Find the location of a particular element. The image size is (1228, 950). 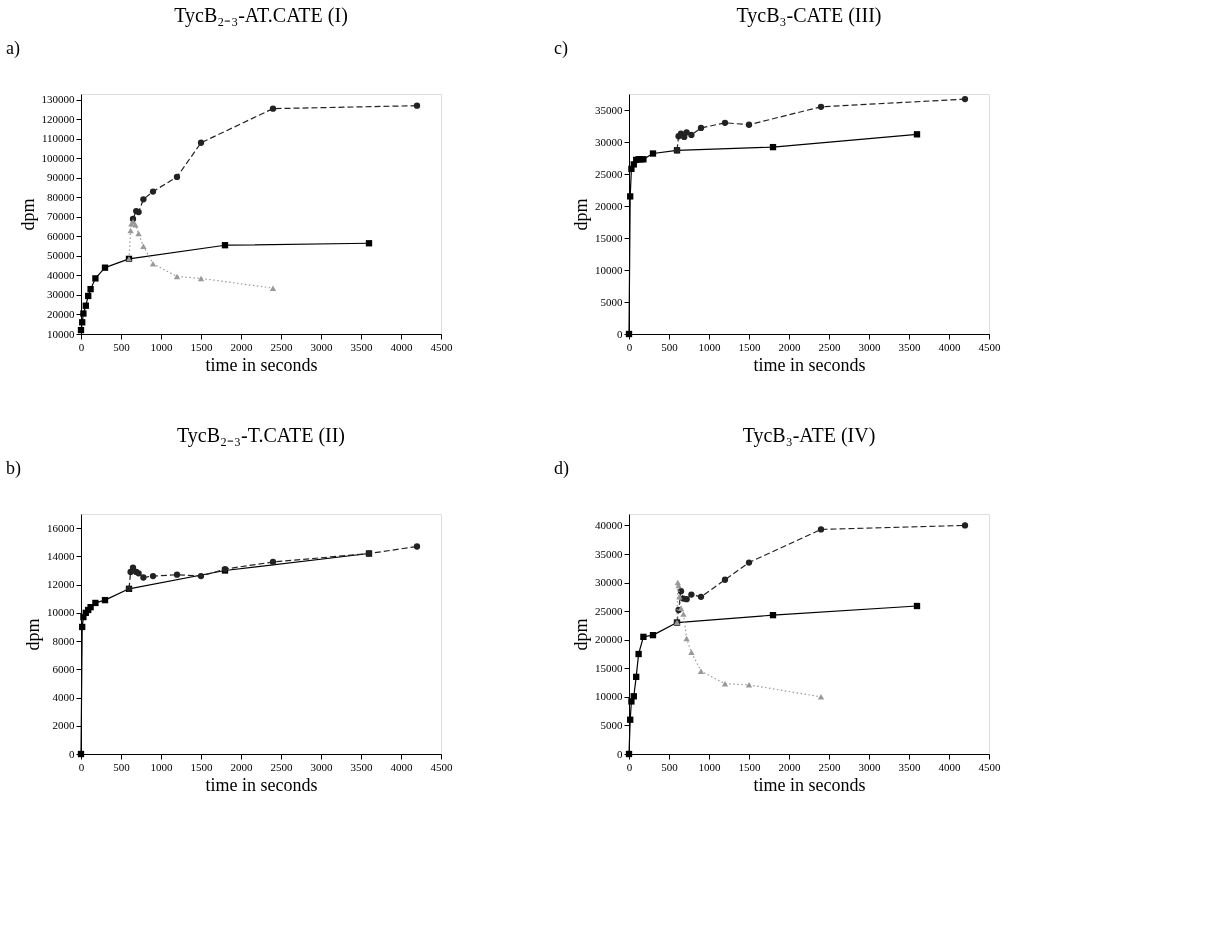

y-tick-label: 8000 is located at coordinates (63, 640).